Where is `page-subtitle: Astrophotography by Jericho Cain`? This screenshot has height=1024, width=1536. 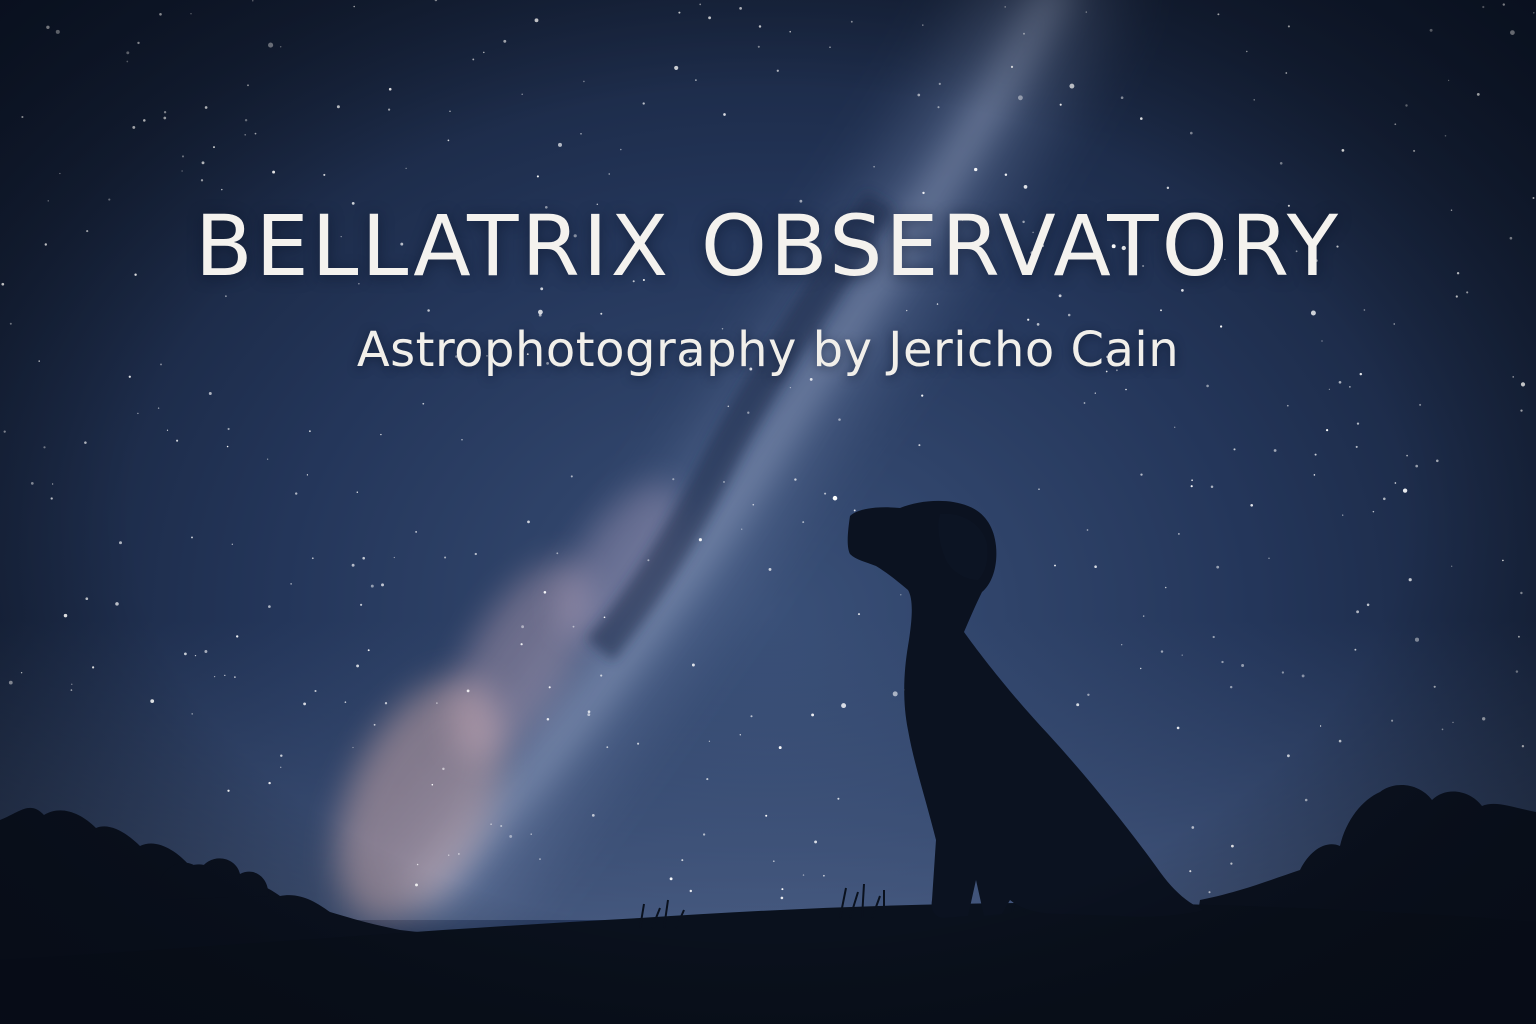
page-subtitle: Astrophotography by Jericho Cain is located at coordinates (768, 350).